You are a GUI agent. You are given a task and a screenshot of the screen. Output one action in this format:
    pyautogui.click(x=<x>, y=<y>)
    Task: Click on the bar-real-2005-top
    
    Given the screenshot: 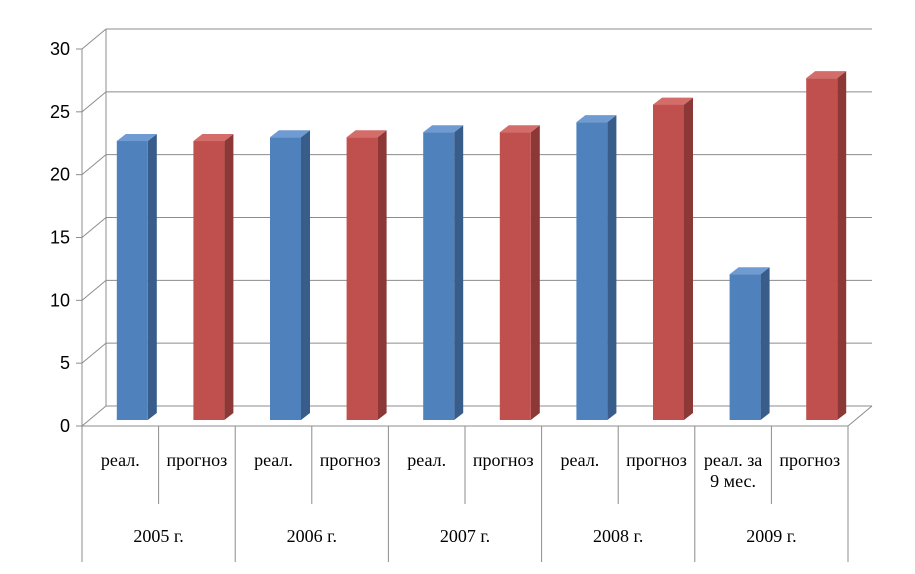 What is the action you would take?
    pyautogui.click(x=136, y=138)
    